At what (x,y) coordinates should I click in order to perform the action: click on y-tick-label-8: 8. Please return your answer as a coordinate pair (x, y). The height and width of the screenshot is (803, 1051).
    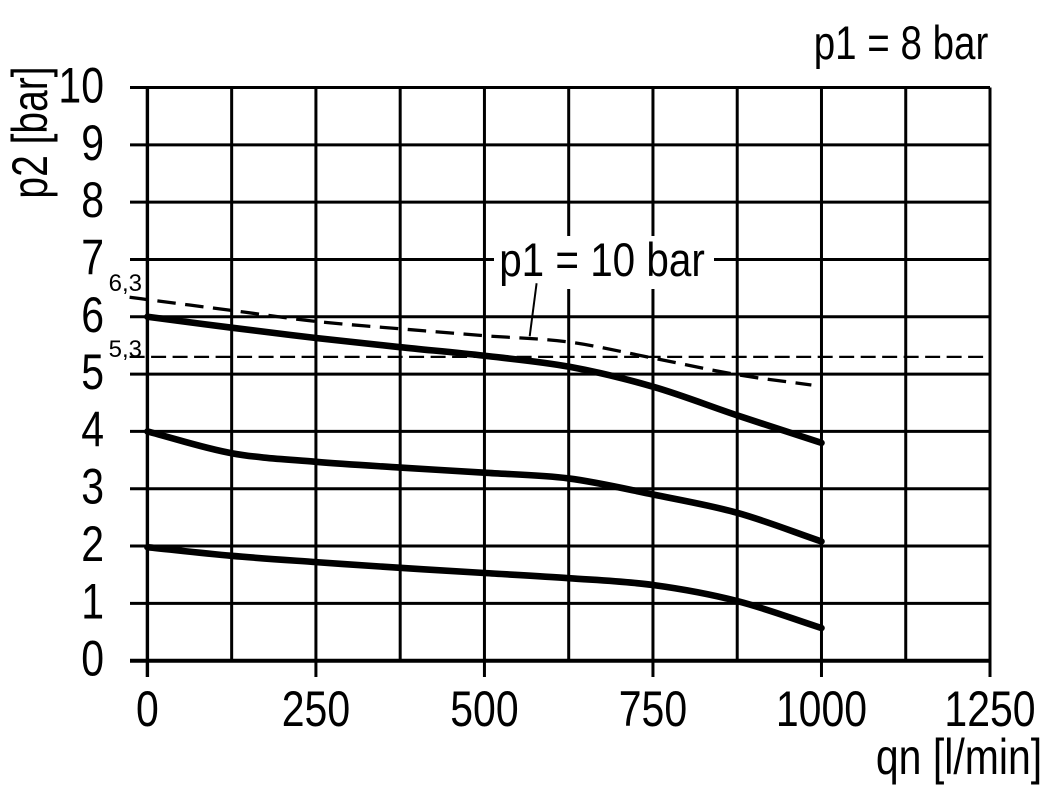
    Looking at the image, I should click on (92, 200).